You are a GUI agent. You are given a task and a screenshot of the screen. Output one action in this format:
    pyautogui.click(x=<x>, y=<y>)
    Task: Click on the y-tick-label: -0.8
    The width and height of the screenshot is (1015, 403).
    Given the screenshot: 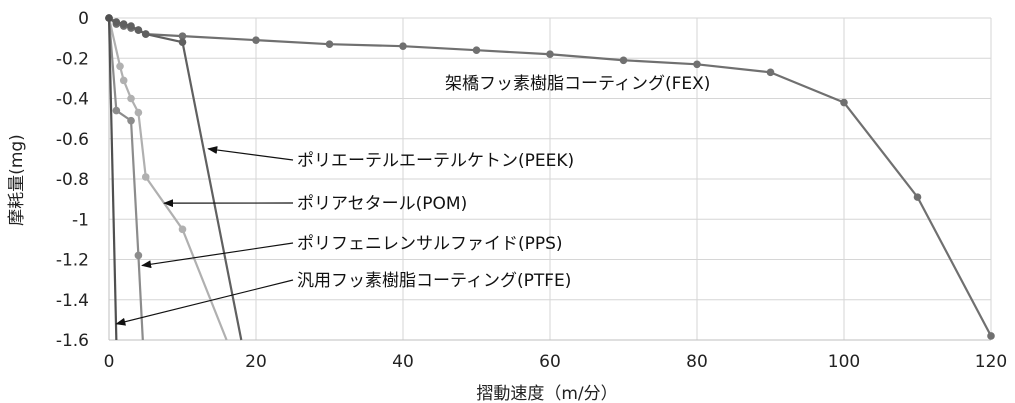 What is the action you would take?
    pyautogui.click(x=72, y=180)
    